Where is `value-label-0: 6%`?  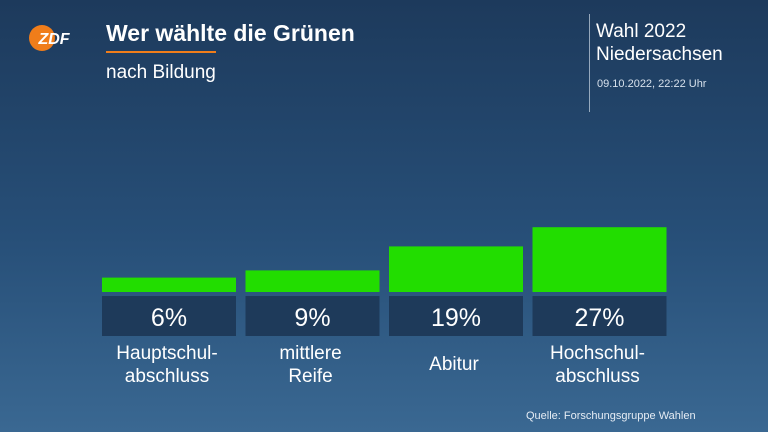 value-label-0: 6% is located at coordinates (169, 318).